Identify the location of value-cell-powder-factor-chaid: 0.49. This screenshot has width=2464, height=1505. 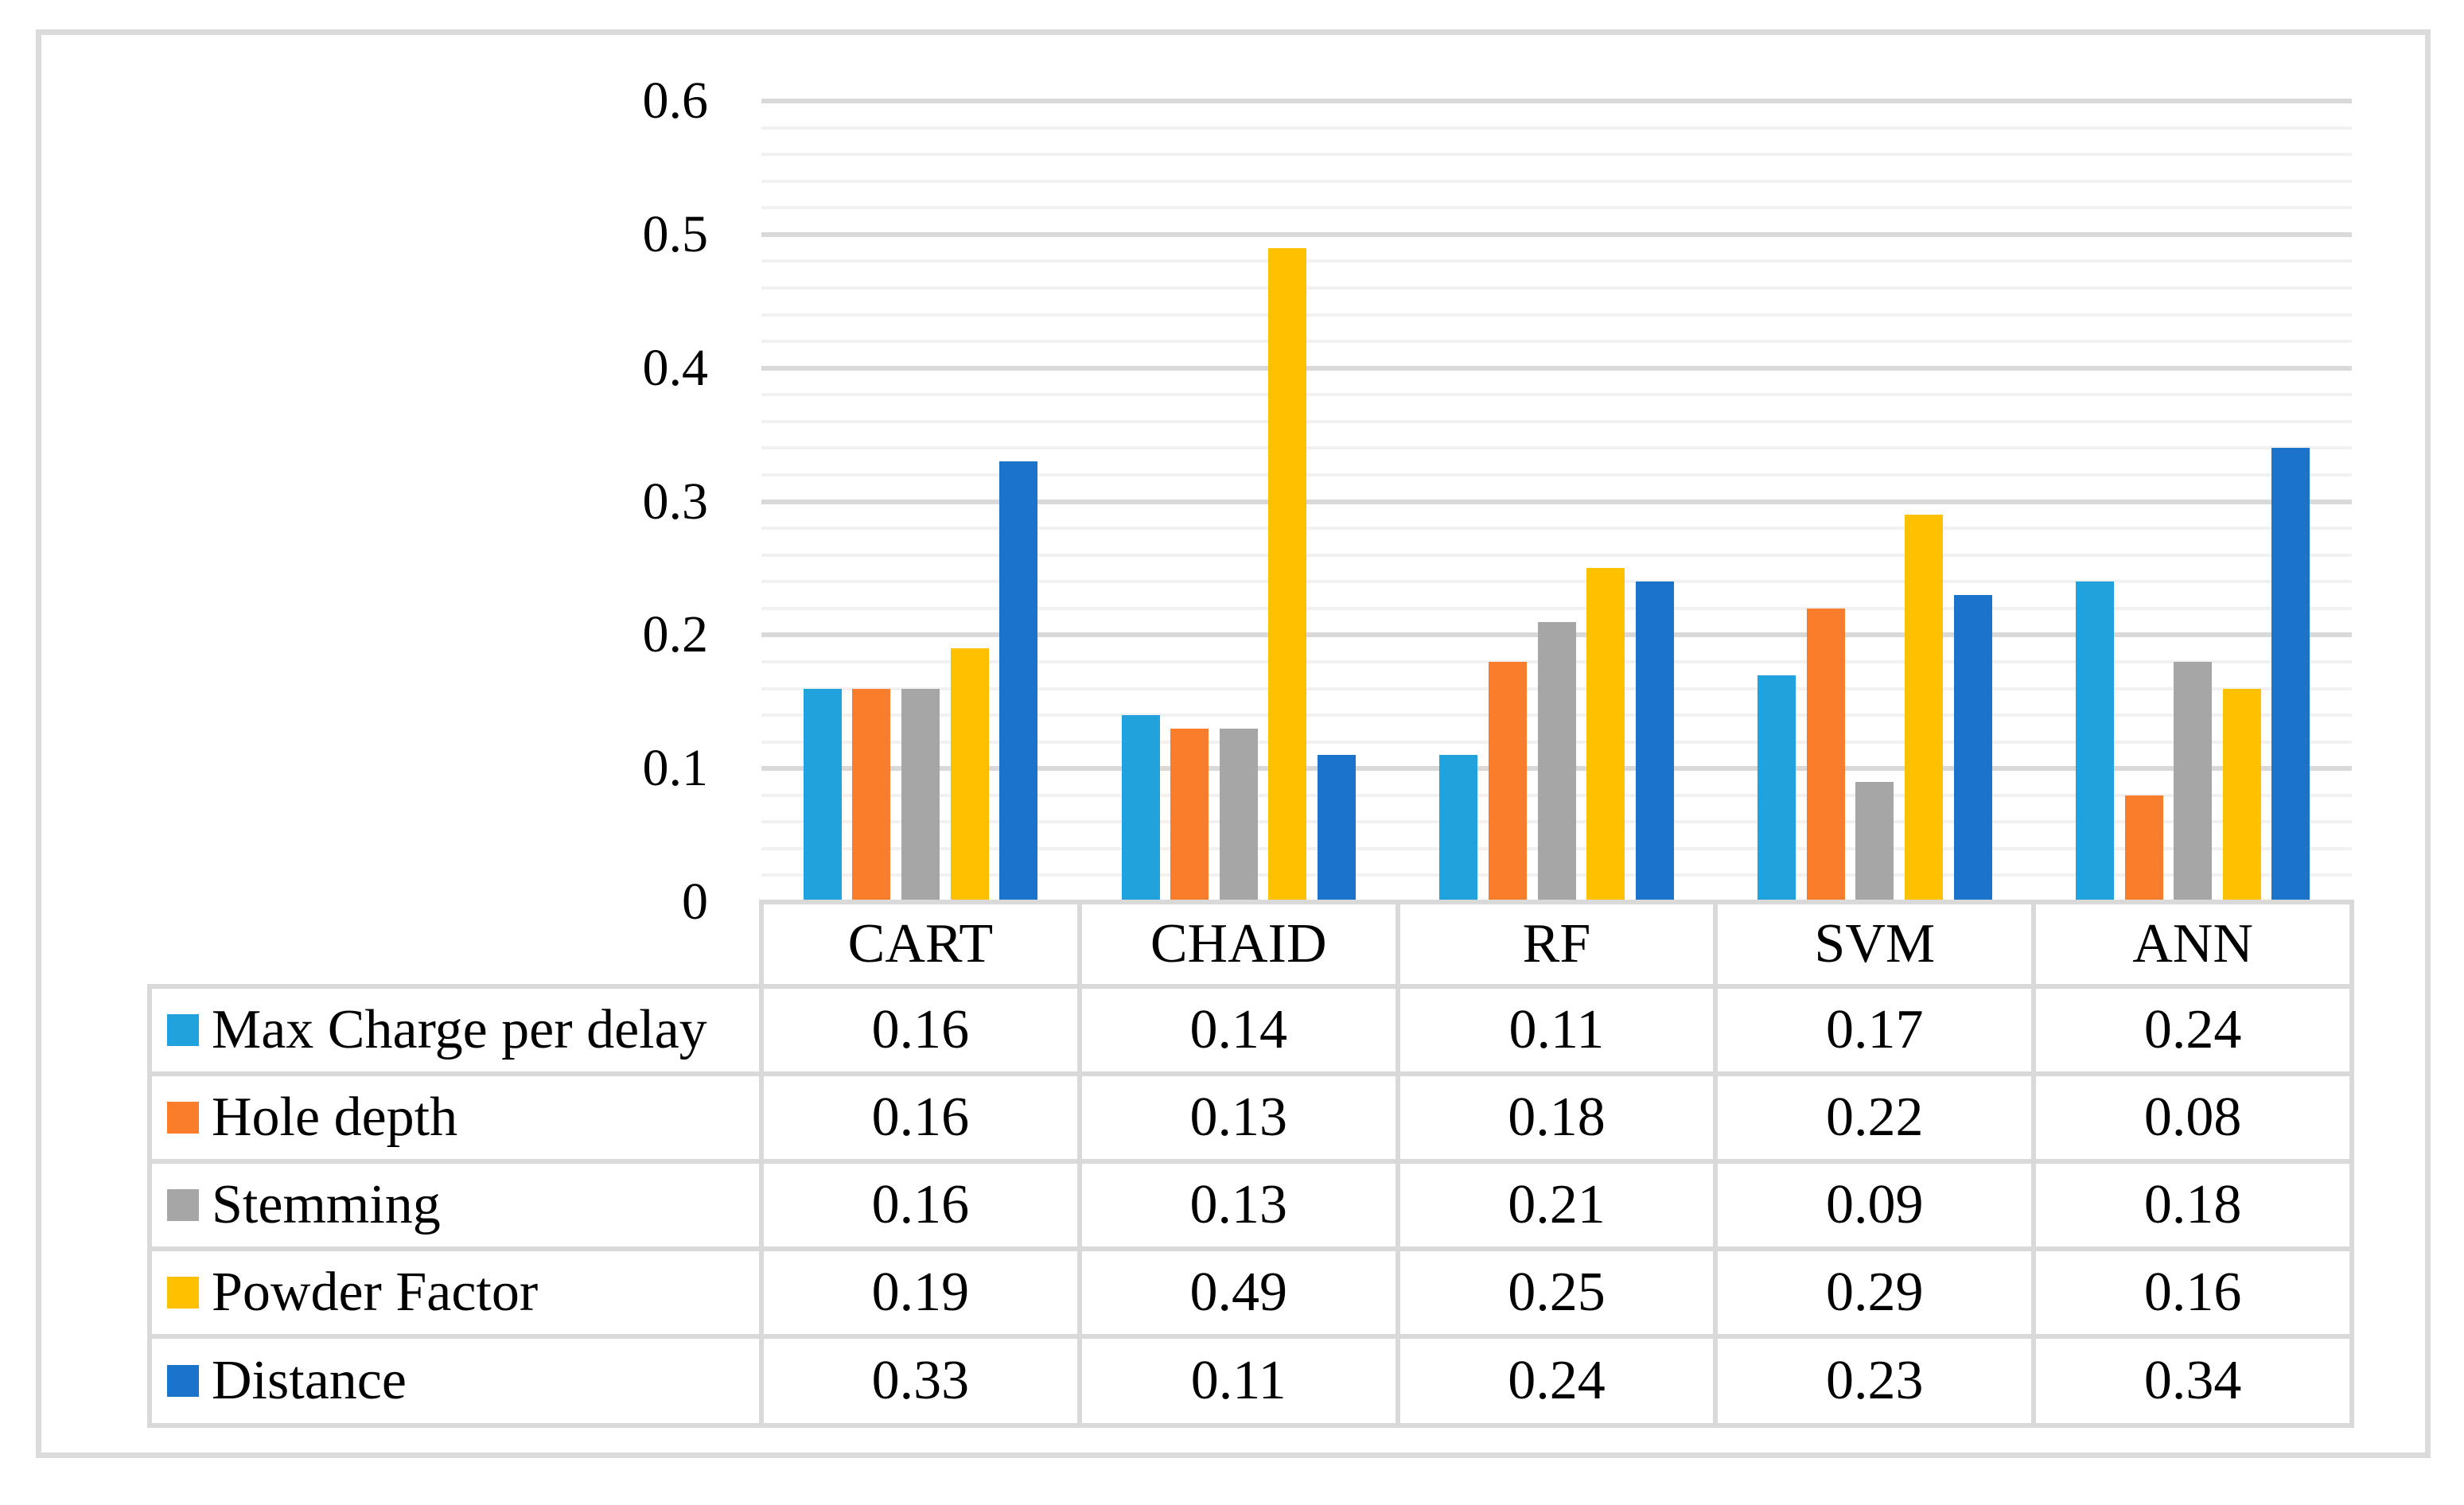
(1238, 1292).